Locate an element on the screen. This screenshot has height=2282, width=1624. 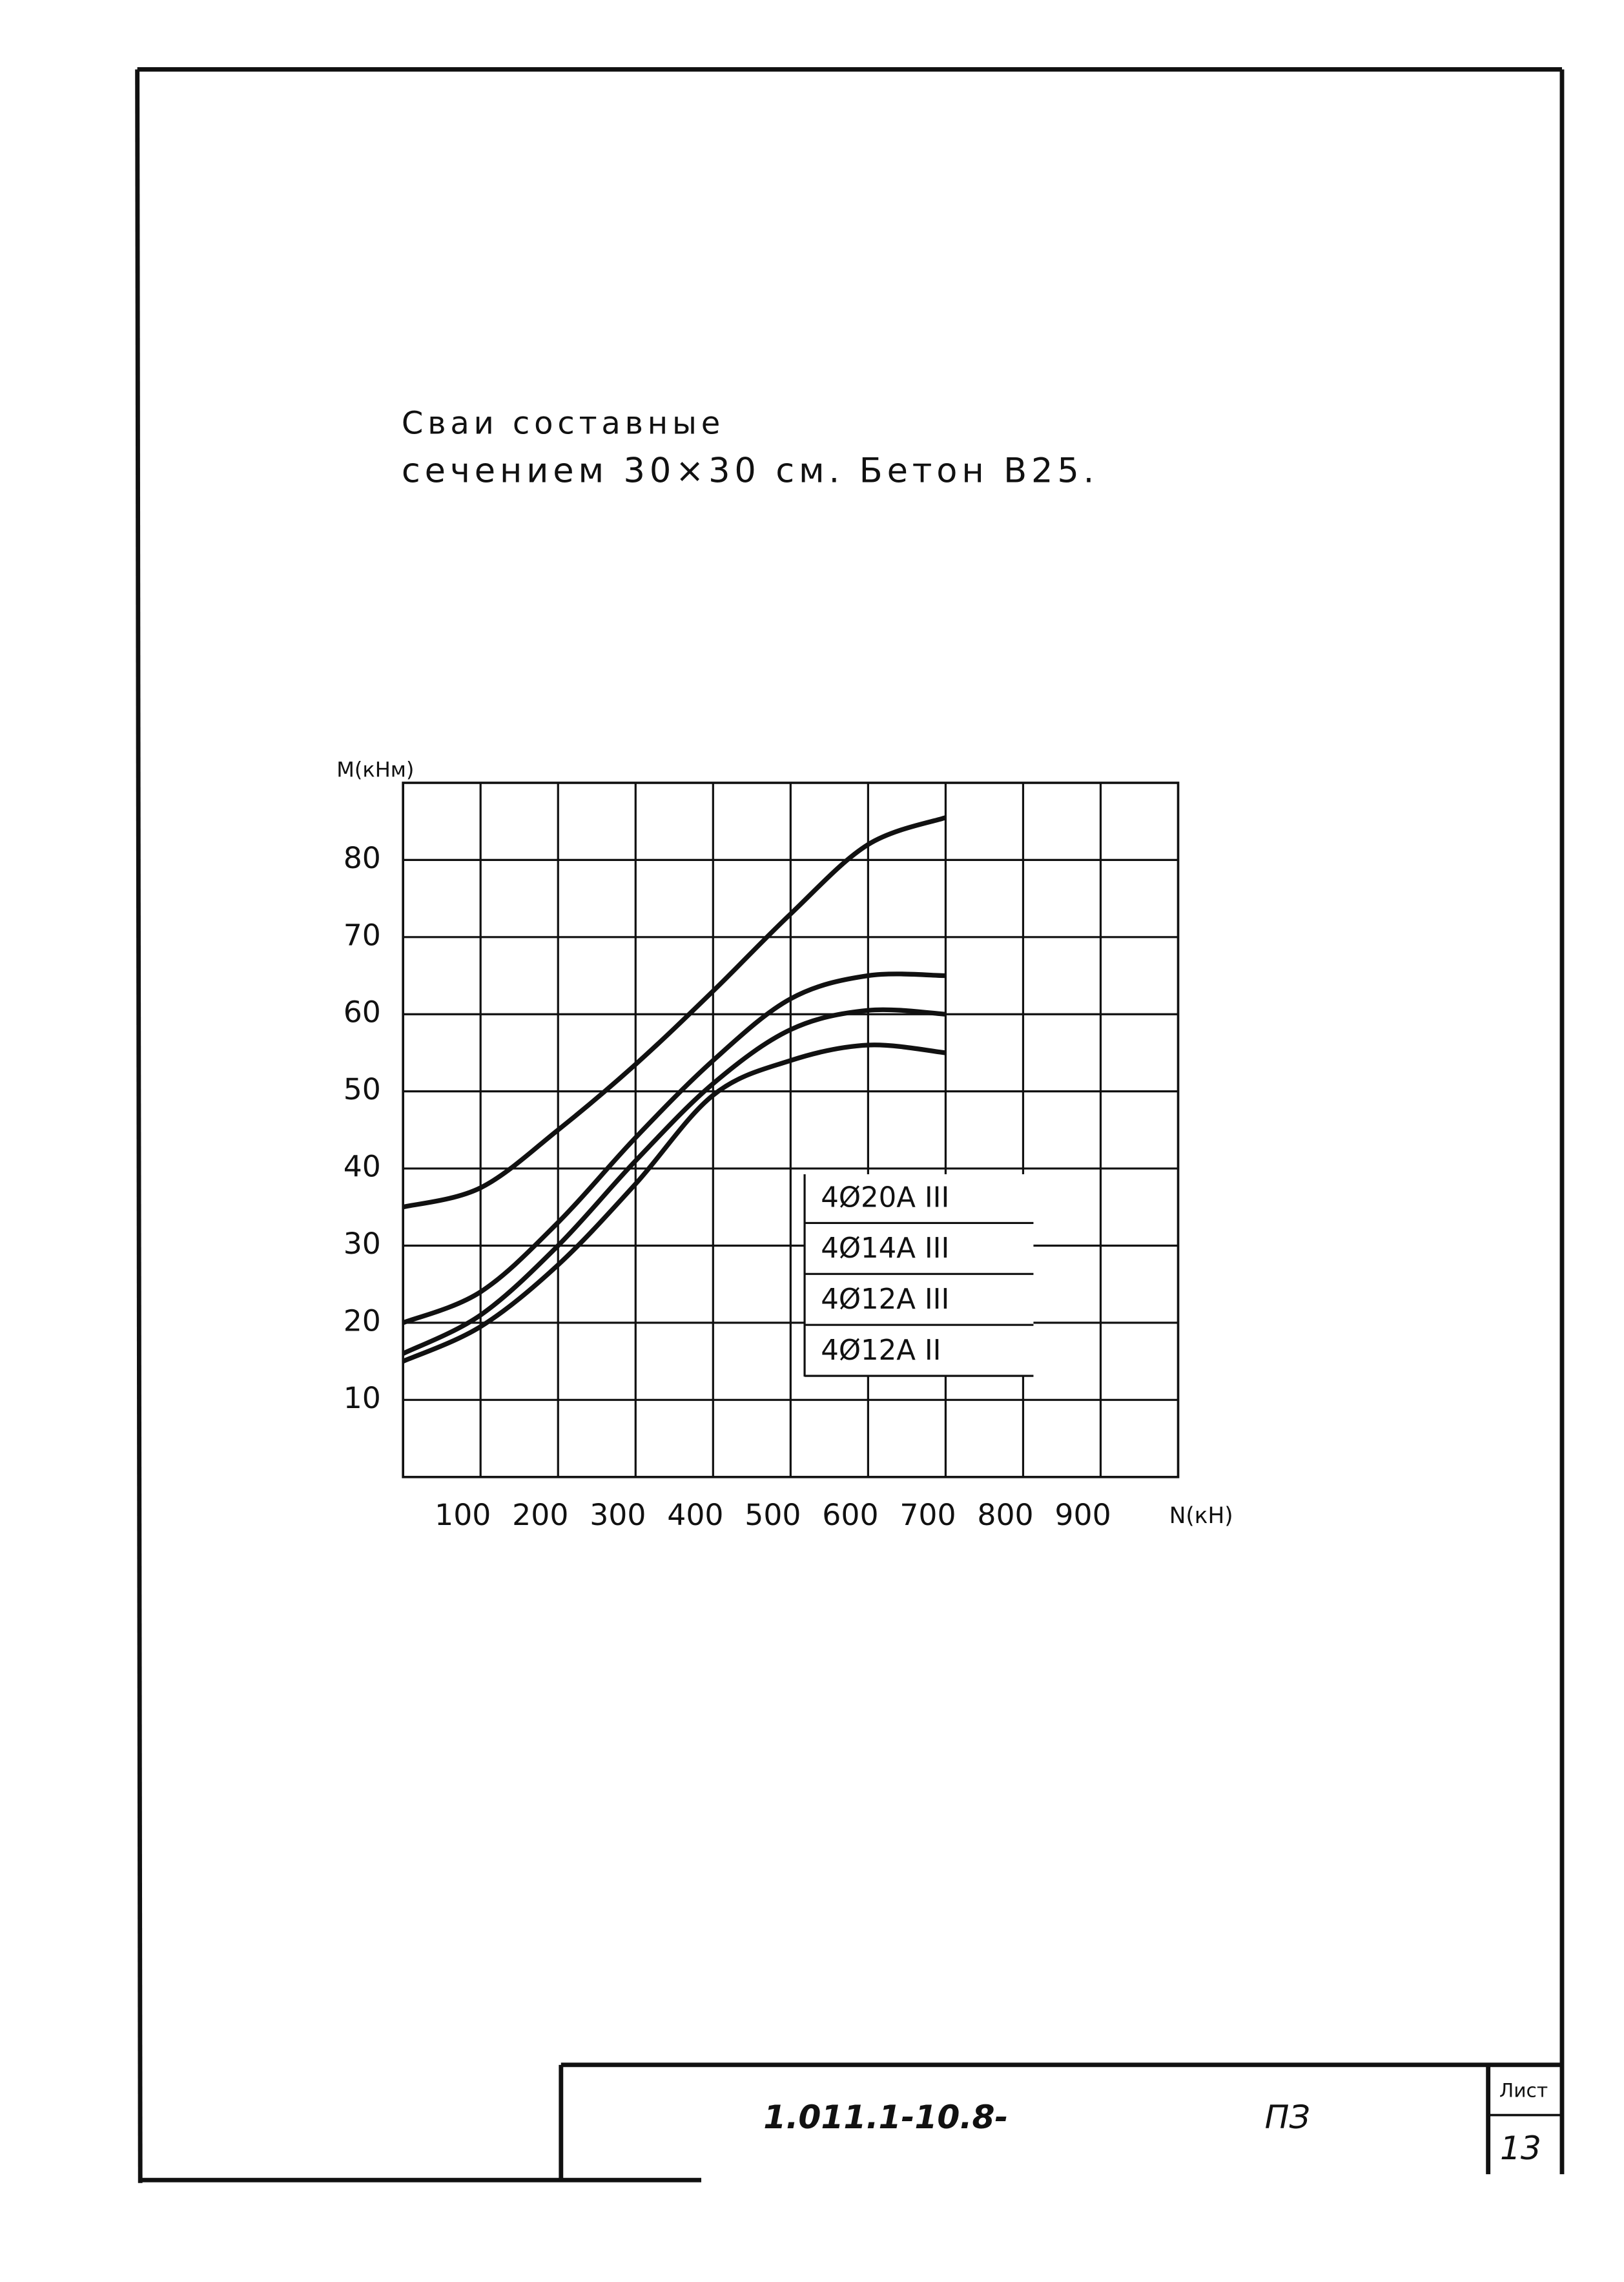
x-tick-label: 700 is located at coordinates (927, 1515).